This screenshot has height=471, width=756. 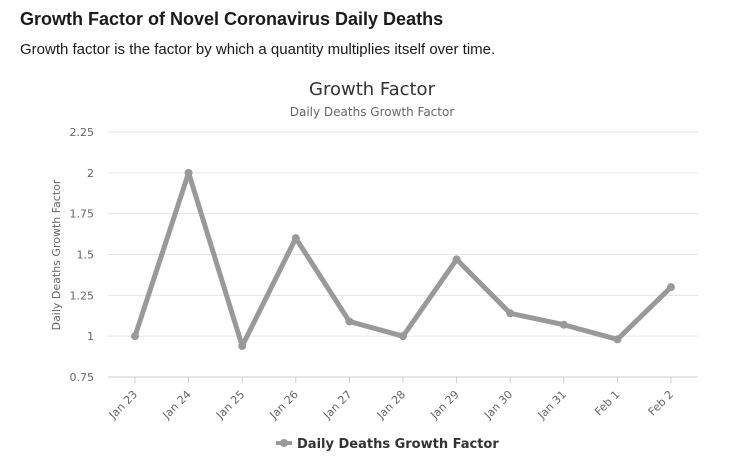 I want to click on x-tick-label: Jan 26, so click(x=284, y=405).